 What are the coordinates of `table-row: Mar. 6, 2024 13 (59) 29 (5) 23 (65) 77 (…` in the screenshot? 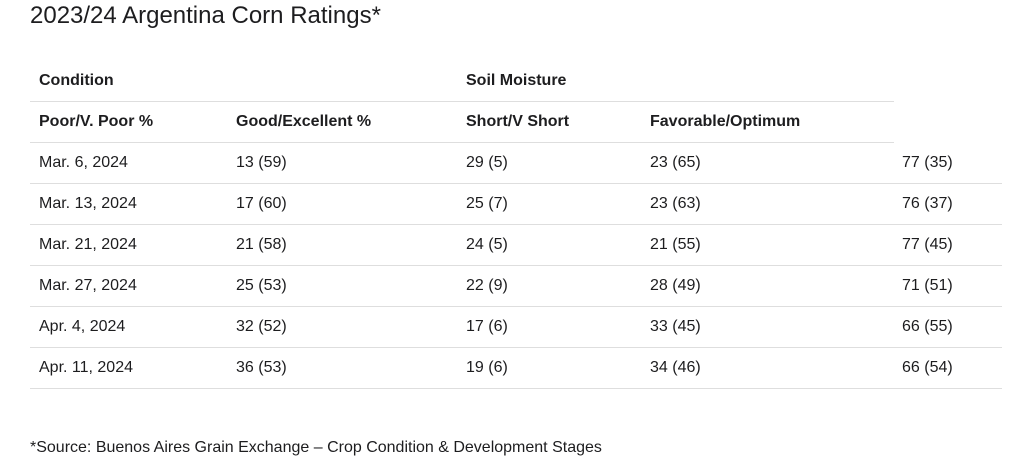 It's located at (516, 163).